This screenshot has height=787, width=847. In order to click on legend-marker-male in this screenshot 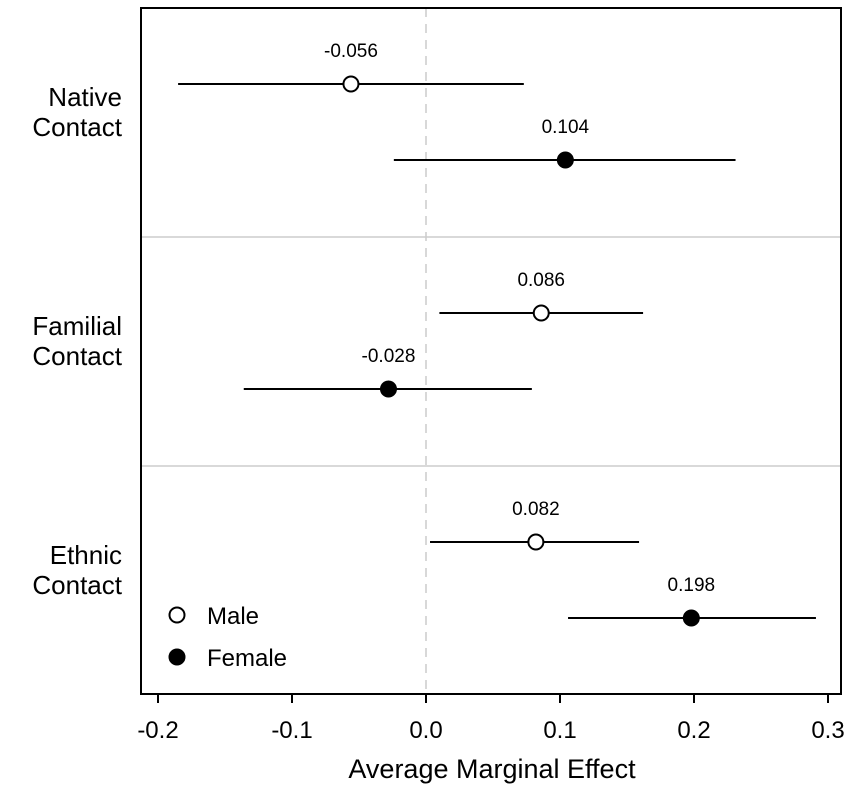, I will do `click(177, 615)`.